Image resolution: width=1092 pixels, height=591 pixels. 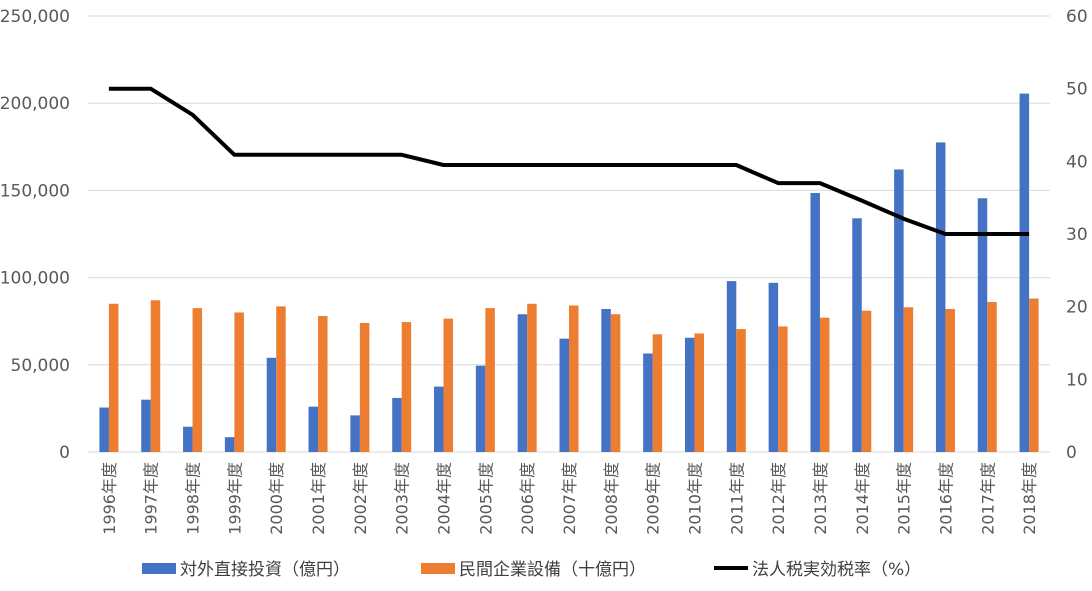 I want to click on right-tick-label: 40, so click(x=1077, y=162).